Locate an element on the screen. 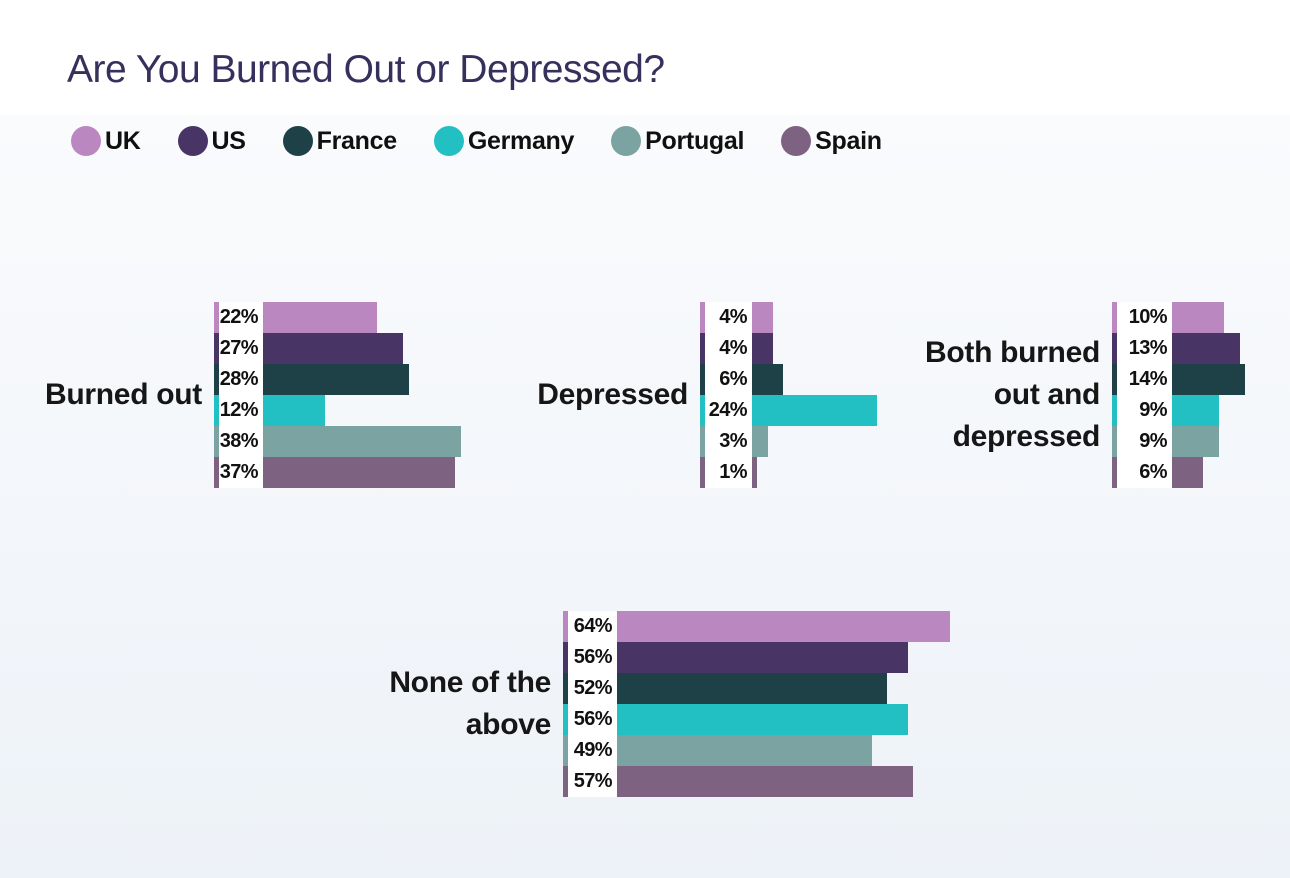 Image resolution: width=1290 pixels, height=878 pixels. bar-row-germany: 56% is located at coordinates (756, 719).